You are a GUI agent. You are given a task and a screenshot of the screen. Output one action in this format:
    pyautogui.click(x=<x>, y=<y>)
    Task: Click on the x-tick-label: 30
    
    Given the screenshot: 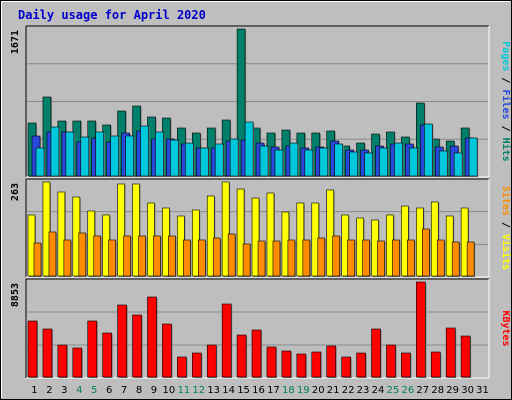 What is the action you would take?
    pyautogui.click(x=467, y=390)
    